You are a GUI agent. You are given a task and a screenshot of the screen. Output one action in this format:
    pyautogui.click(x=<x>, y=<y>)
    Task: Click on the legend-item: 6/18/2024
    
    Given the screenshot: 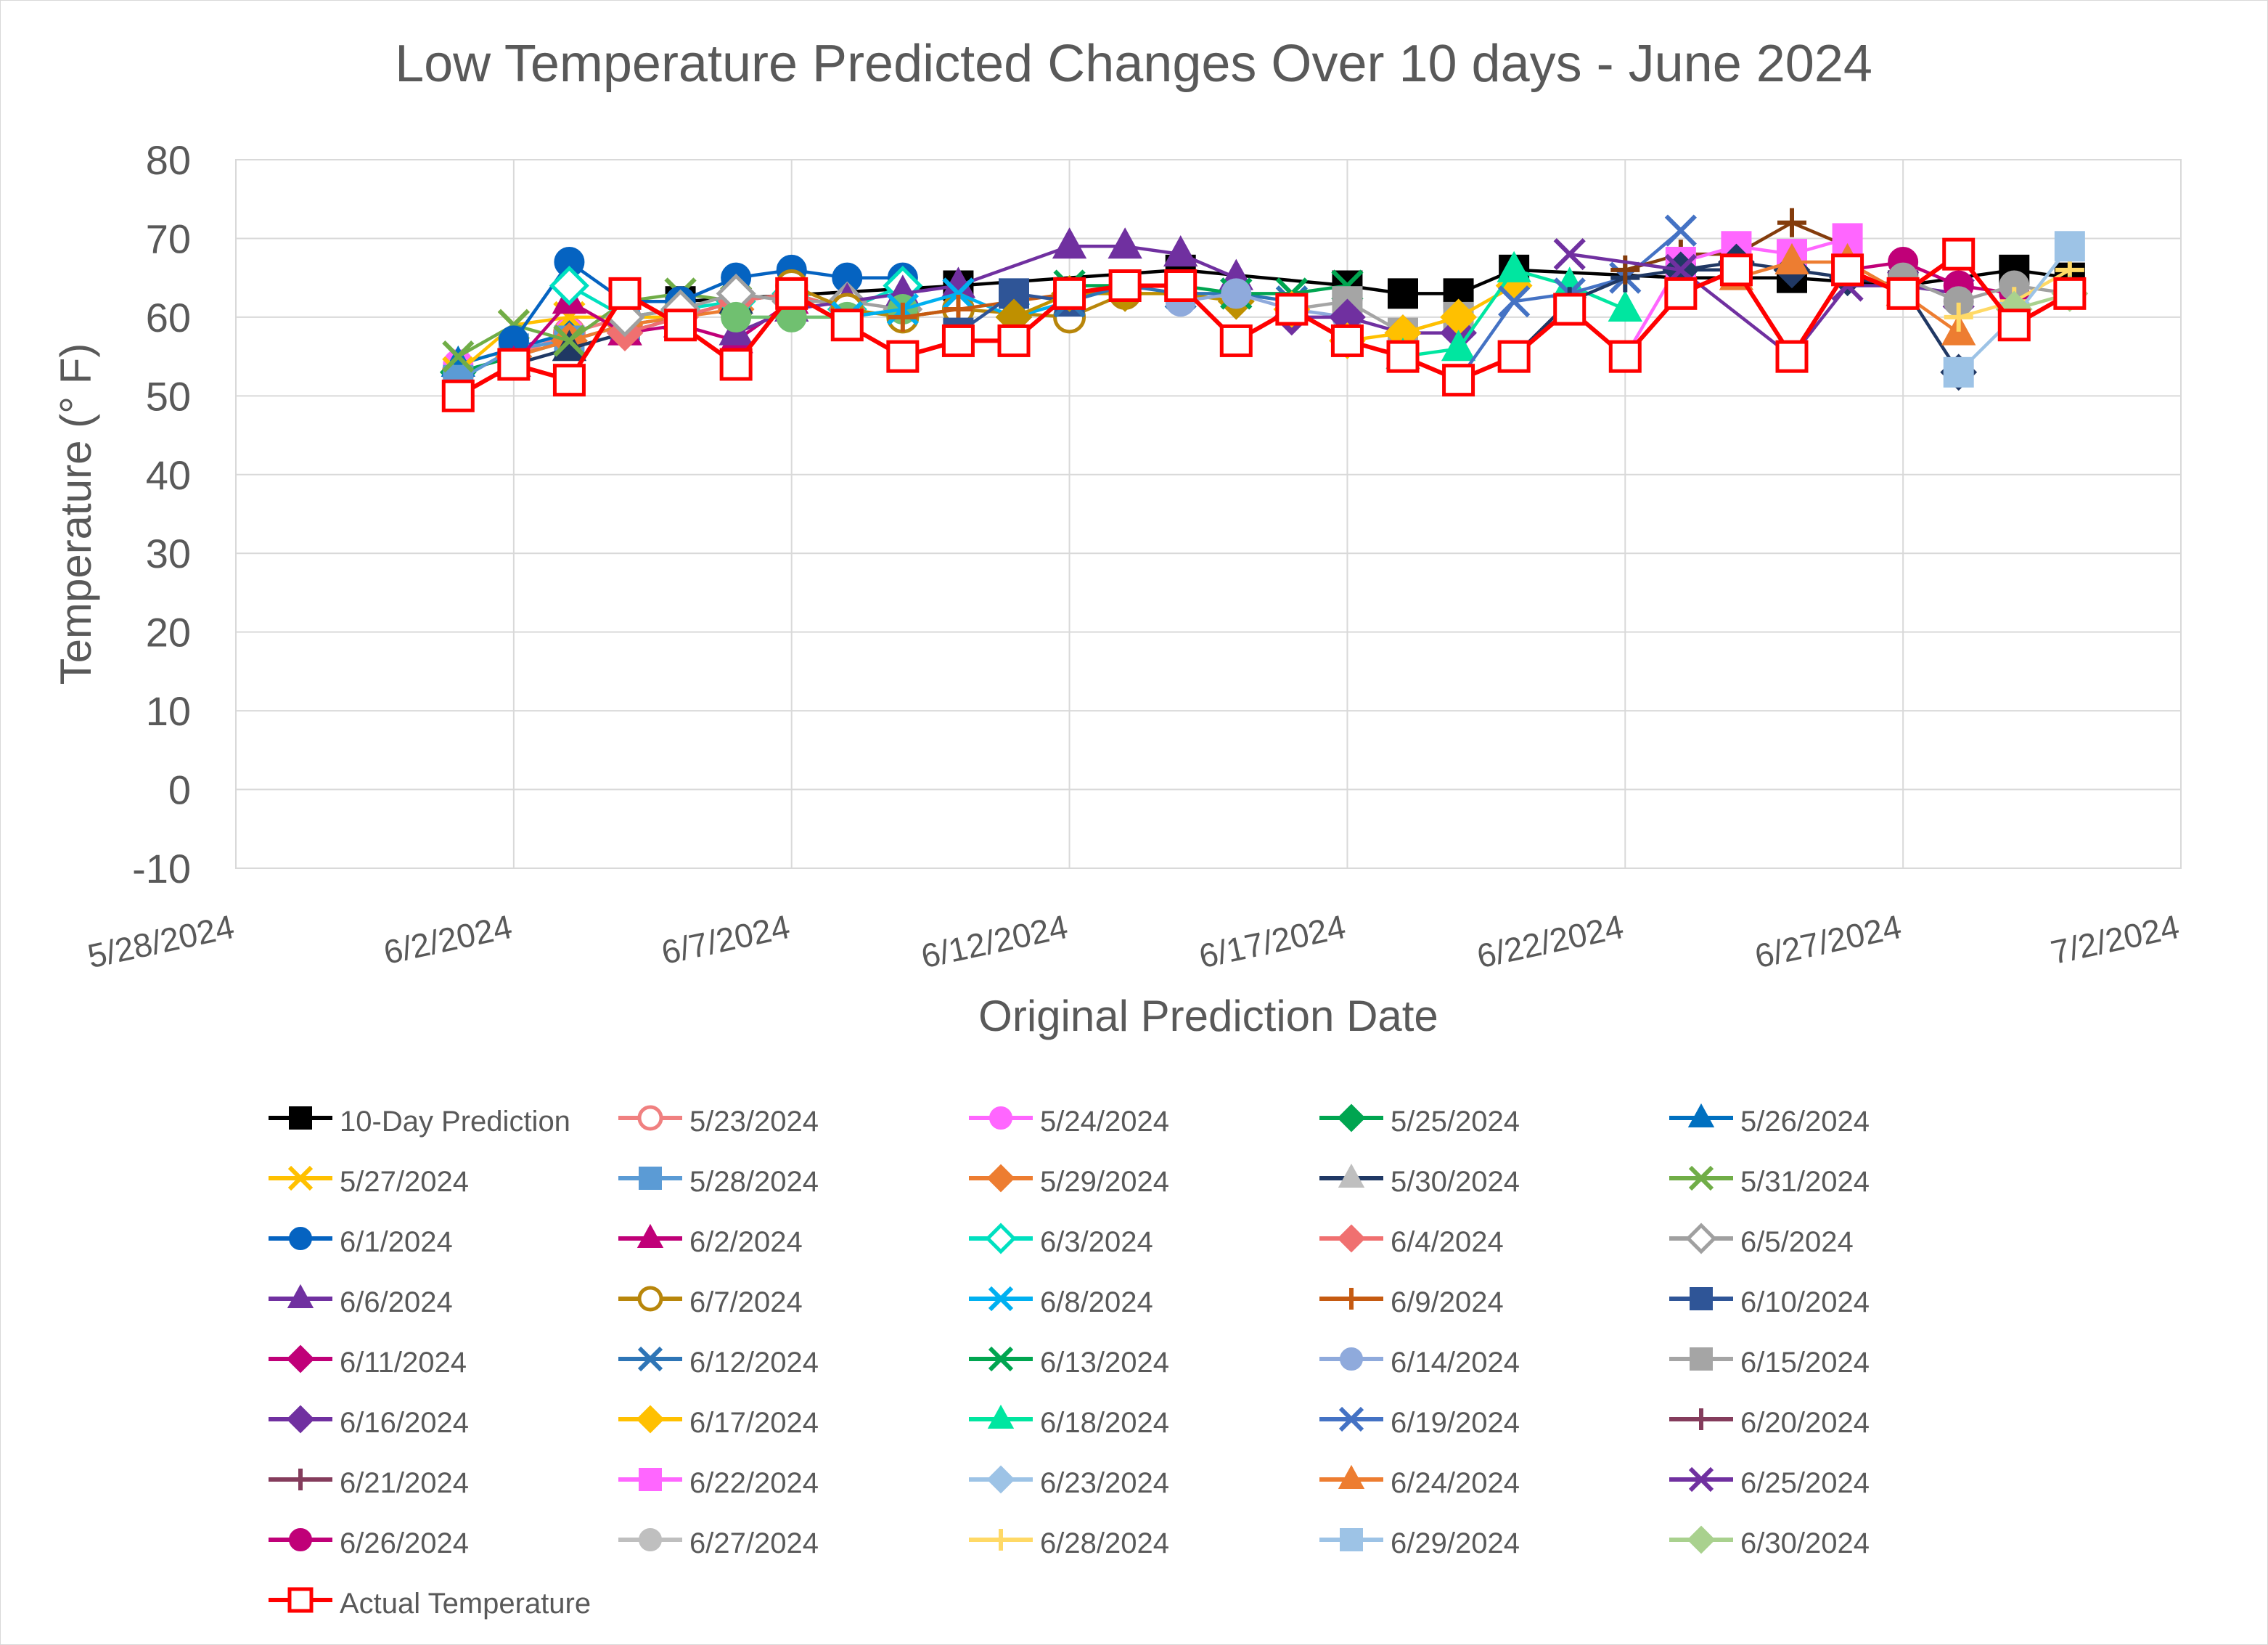 What is the action you would take?
    pyautogui.click(x=1069, y=1421)
    